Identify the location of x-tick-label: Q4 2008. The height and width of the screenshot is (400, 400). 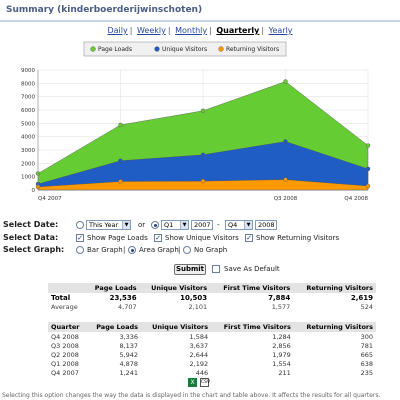
(356, 199).